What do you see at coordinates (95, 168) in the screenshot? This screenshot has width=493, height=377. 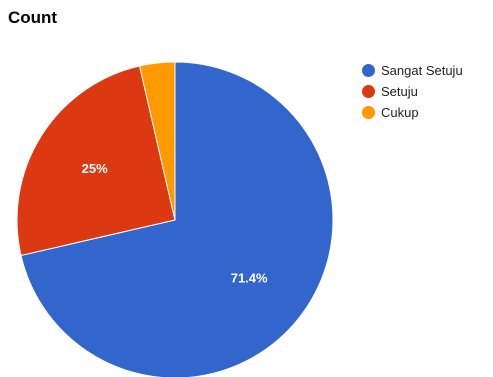 I see `data-label-setuju: 25%` at bounding box center [95, 168].